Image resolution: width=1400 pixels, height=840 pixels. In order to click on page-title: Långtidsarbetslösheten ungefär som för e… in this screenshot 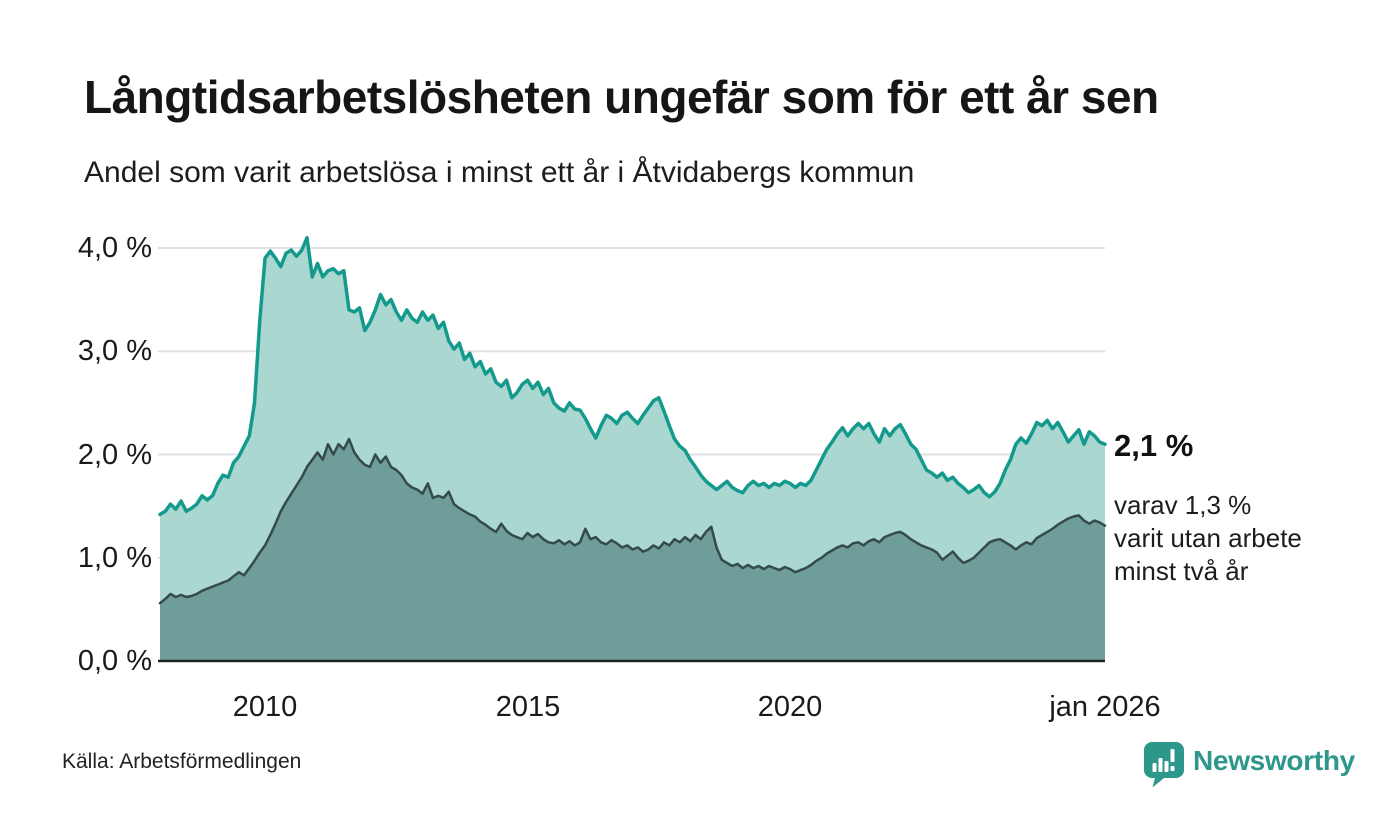, I will do `click(621, 97)`.